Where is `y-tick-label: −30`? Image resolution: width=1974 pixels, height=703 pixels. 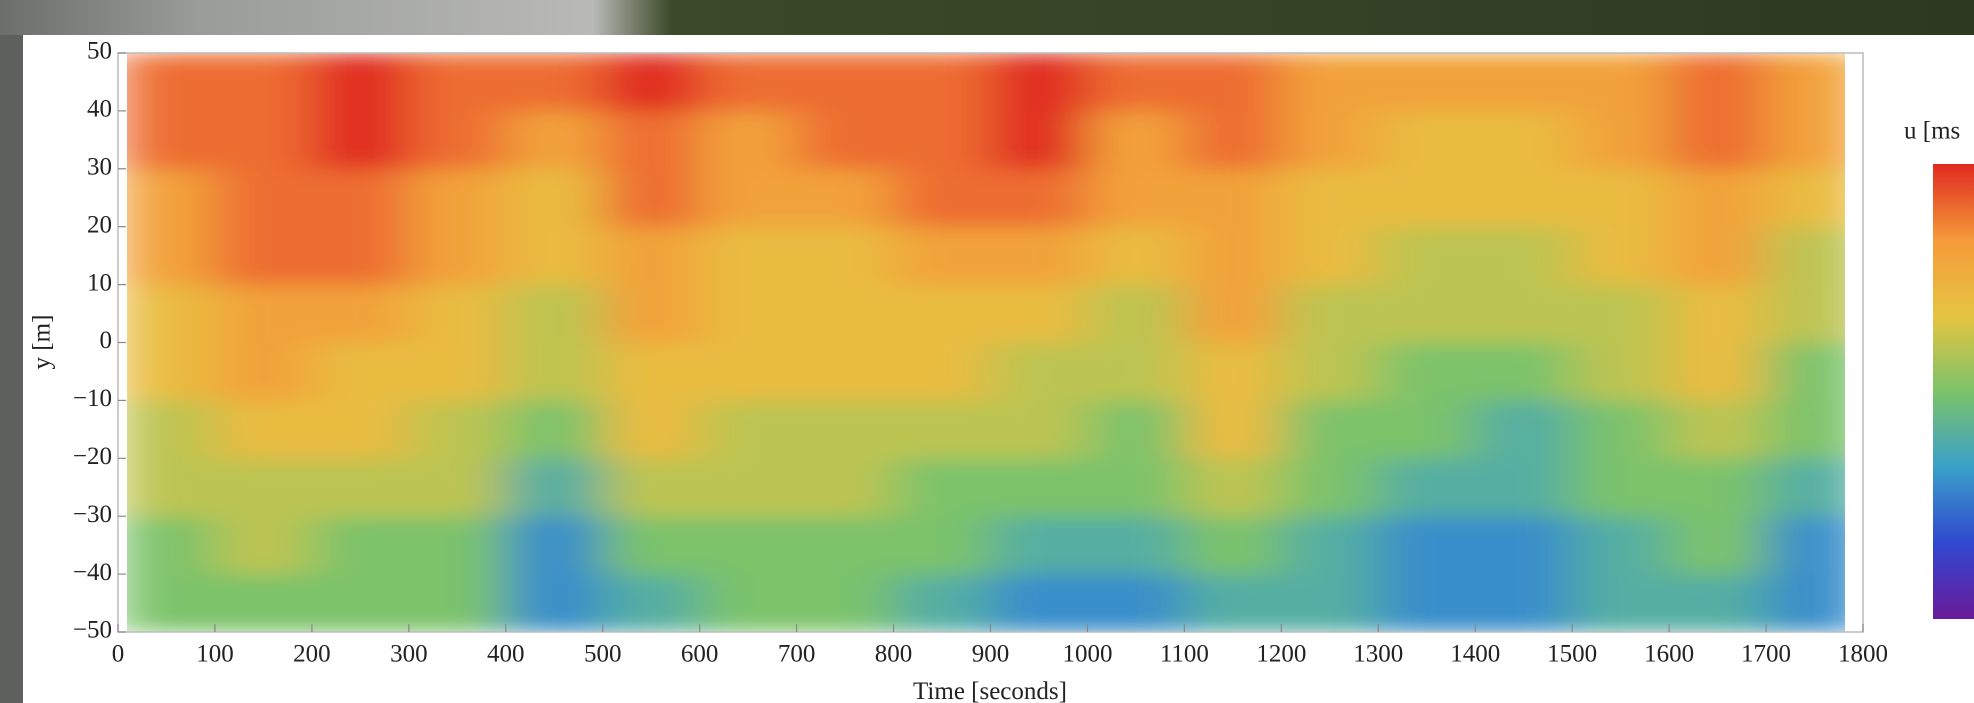
y-tick-label: −30 is located at coordinates (92, 514).